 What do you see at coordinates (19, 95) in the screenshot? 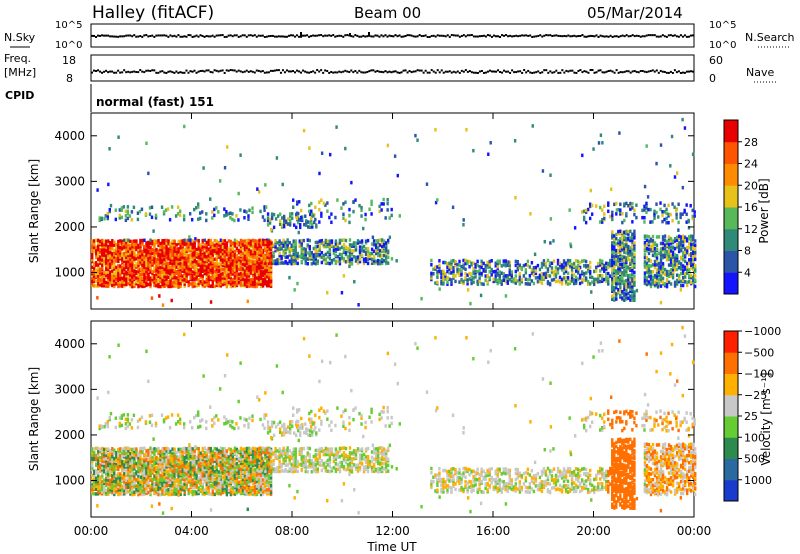
I see `cpid-label: CPID` at bounding box center [19, 95].